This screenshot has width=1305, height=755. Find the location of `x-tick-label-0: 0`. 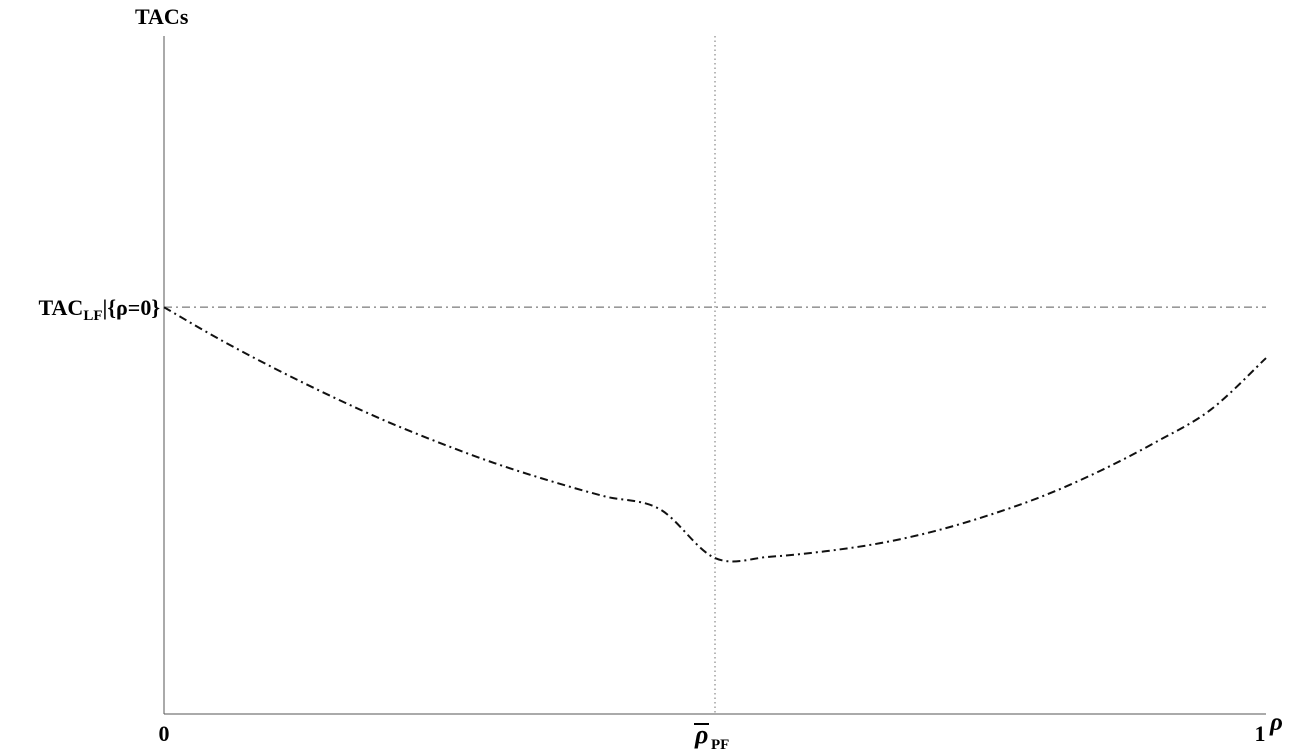

x-tick-label-0: 0 is located at coordinates (164, 733).